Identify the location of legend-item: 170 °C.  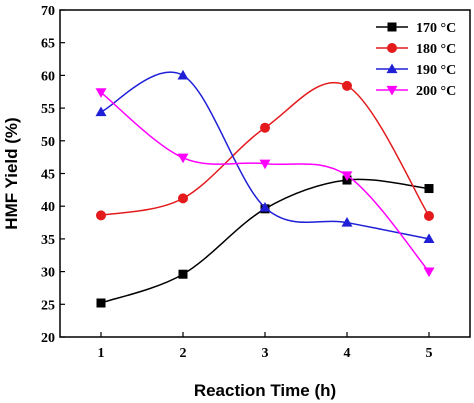
(416, 28).